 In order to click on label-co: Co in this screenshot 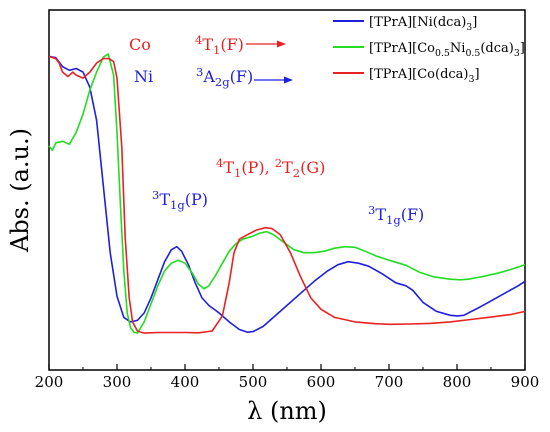, I will do `click(140, 44)`.